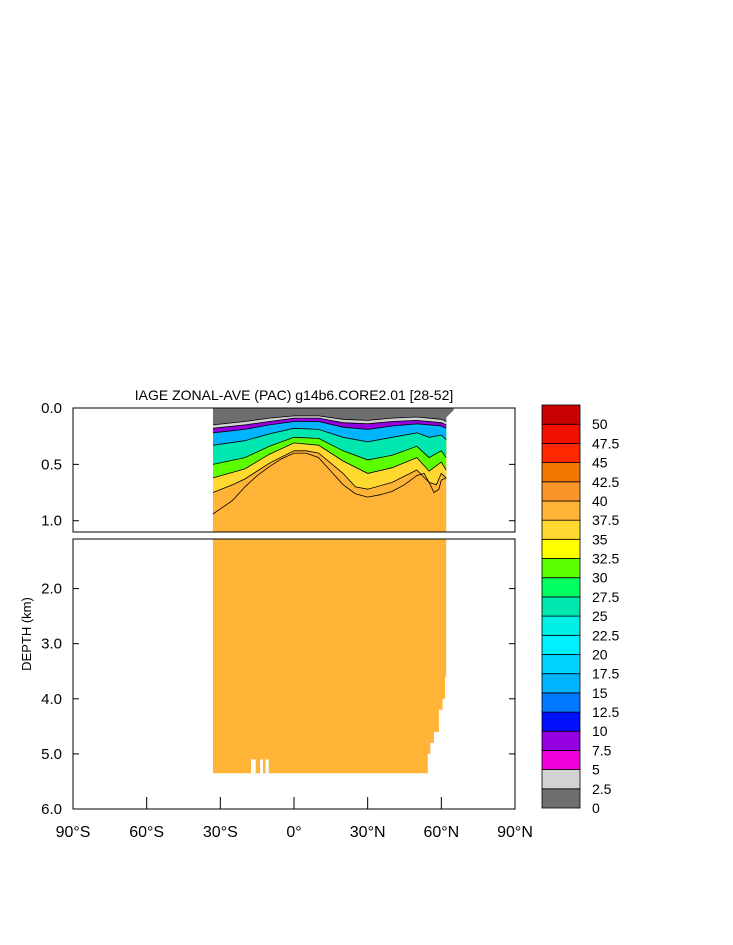 The height and width of the screenshot is (945, 733). Describe the element at coordinates (51, 464) in the screenshot. I see `y-tick-label: 0.5` at that location.